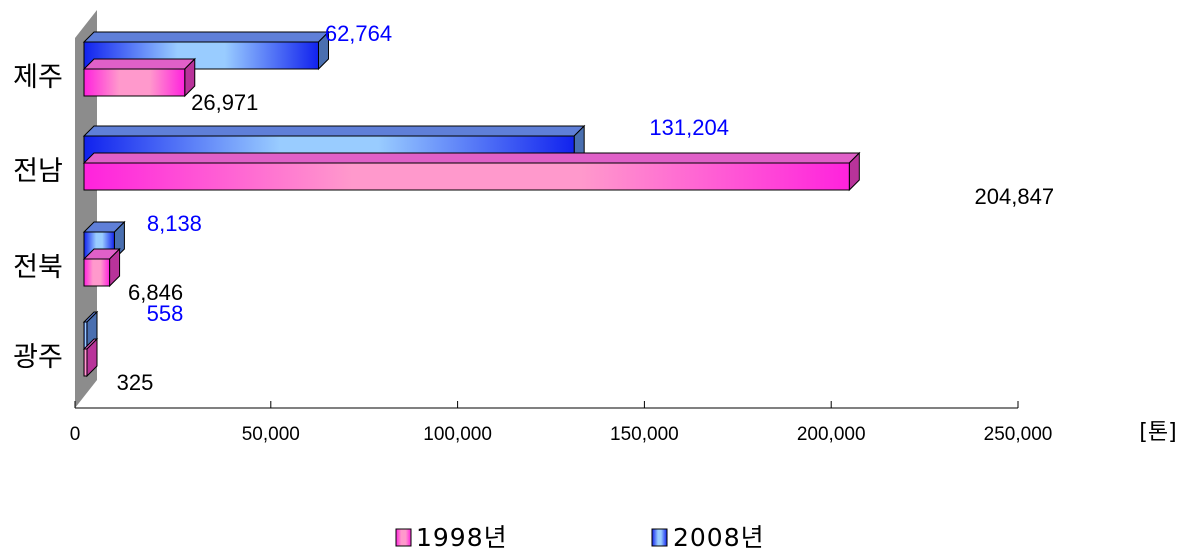 This screenshot has width=1190, height=552. What do you see at coordinates (38, 267) in the screenshot?
I see `category-label-2: 전북` at bounding box center [38, 267].